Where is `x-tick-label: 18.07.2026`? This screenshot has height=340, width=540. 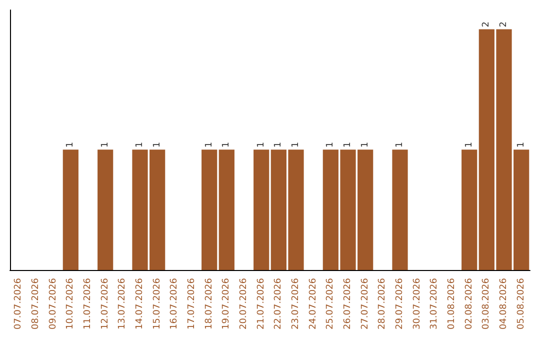
x-tick-label: 18.07.2026 is located at coordinates (209, 304).